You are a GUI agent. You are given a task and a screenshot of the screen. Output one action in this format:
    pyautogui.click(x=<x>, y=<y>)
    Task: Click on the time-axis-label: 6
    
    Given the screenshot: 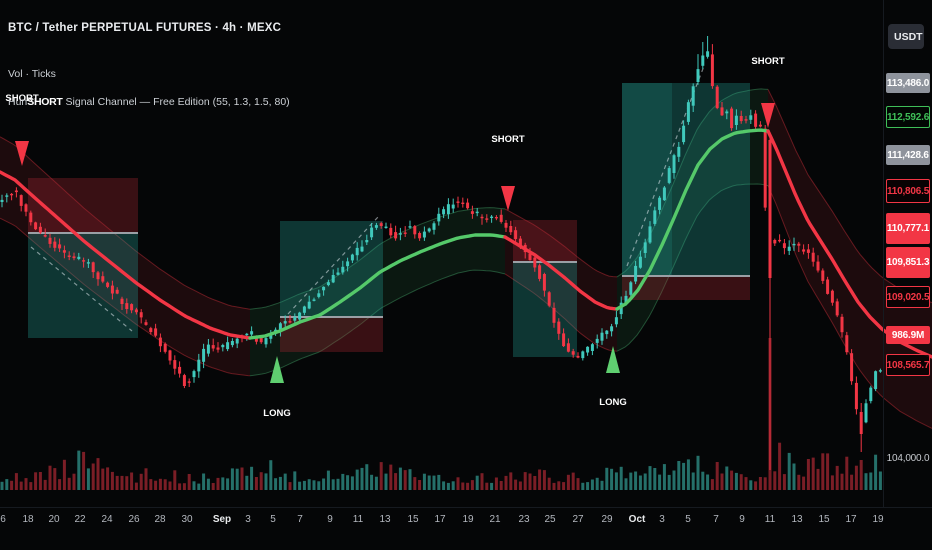 What is the action you would take?
    pyautogui.click(x=3, y=519)
    